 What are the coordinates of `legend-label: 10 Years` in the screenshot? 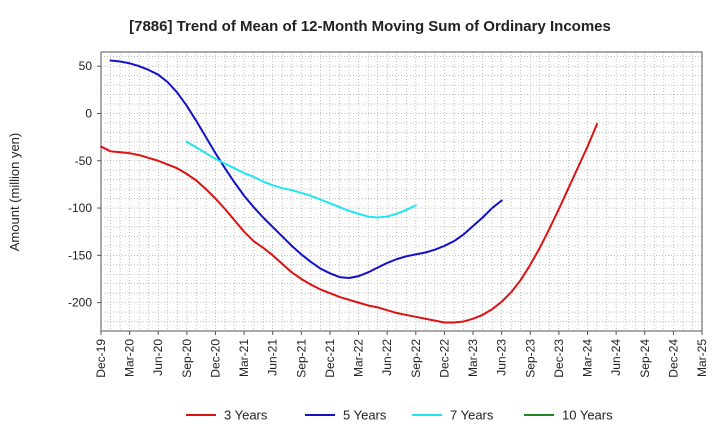 It's located at (587, 415).